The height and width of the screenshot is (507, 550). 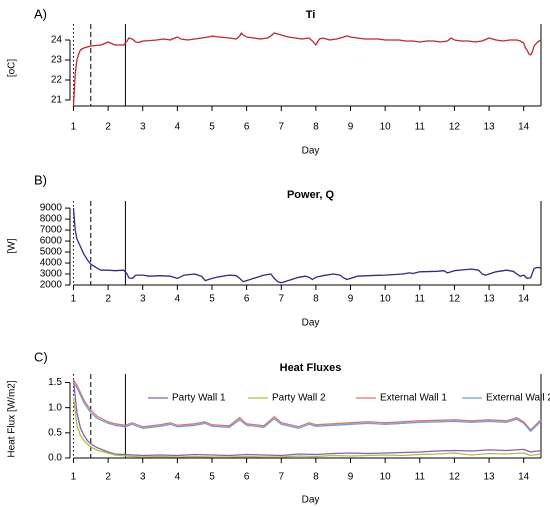 What do you see at coordinates (51, 252) in the screenshot?
I see `y-tick-label: 5000` at bounding box center [51, 252].